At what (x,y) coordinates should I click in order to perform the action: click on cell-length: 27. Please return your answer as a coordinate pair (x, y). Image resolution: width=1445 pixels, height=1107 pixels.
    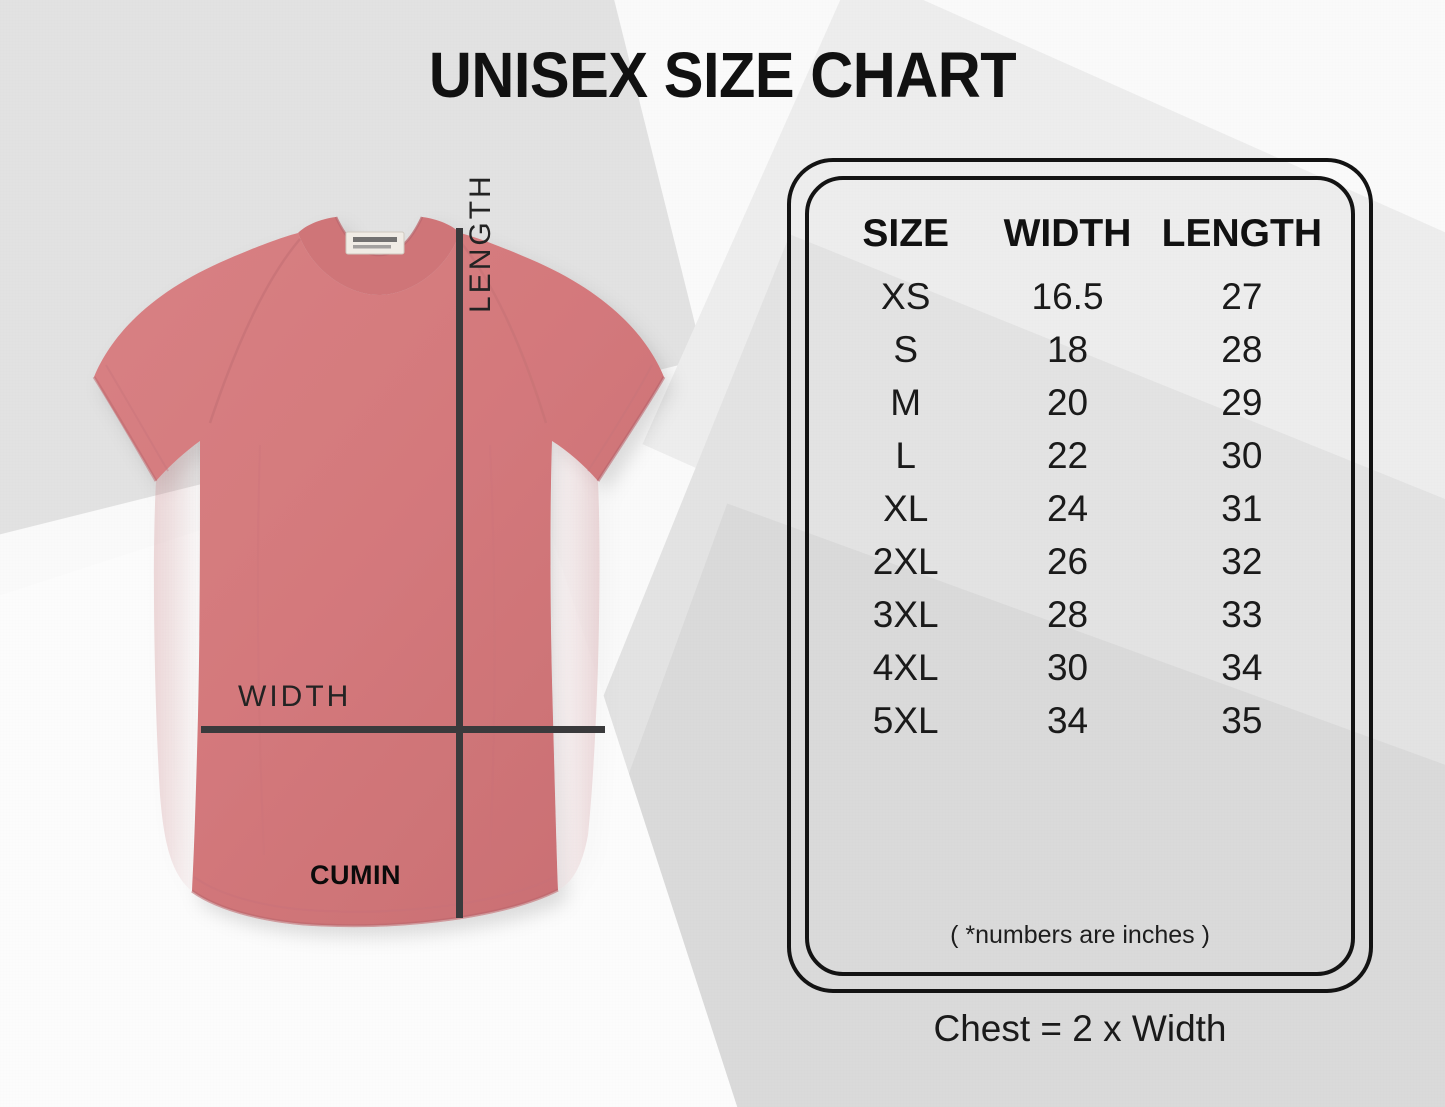
    Looking at the image, I should click on (1242, 296).